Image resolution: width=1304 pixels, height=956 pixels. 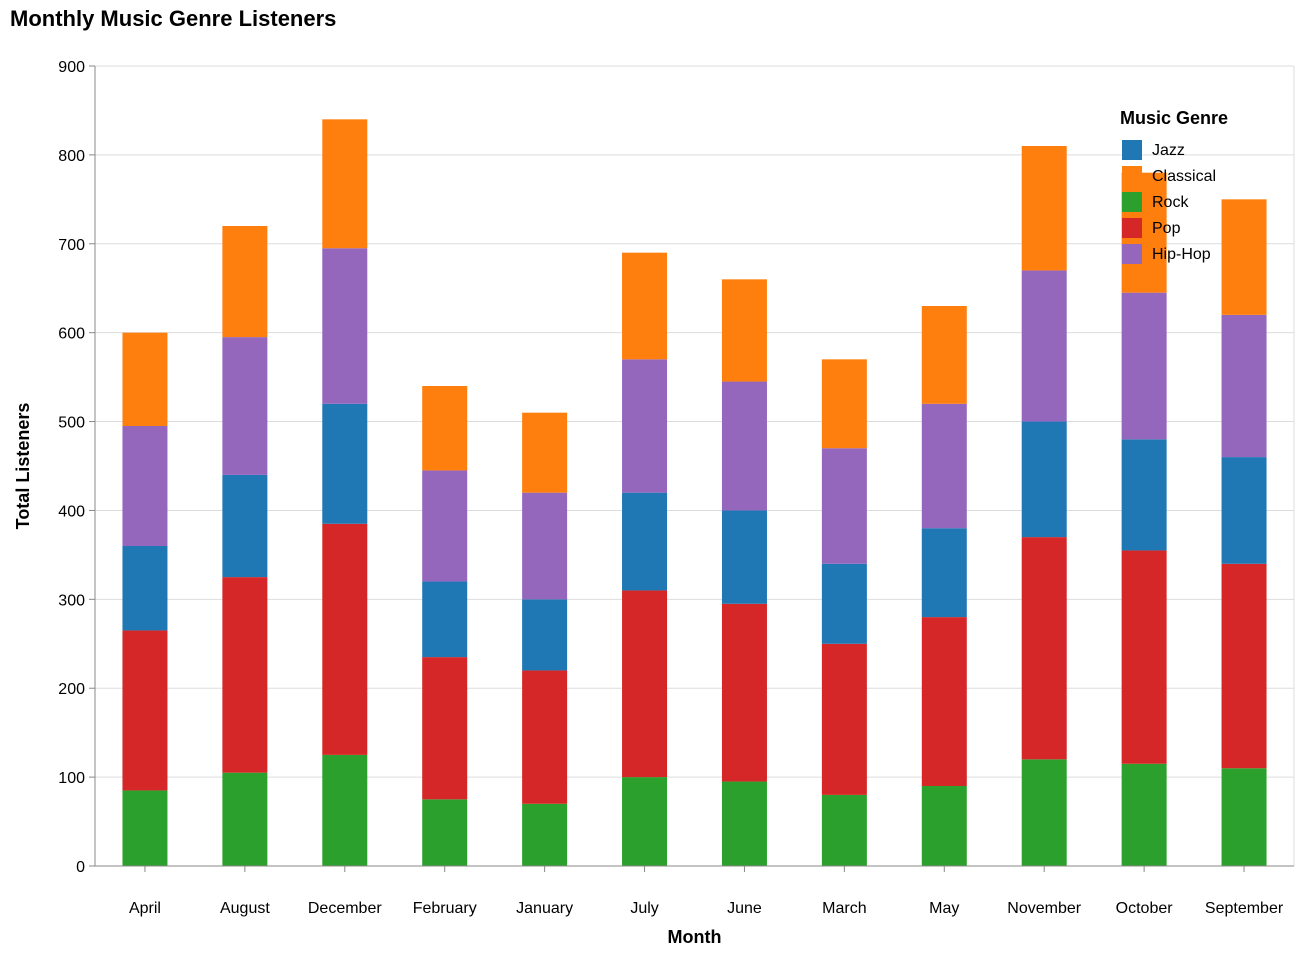 What do you see at coordinates (71, 423) in the screenshot?
I see `y-tick-label: 500` at bounding box center [71, 423].